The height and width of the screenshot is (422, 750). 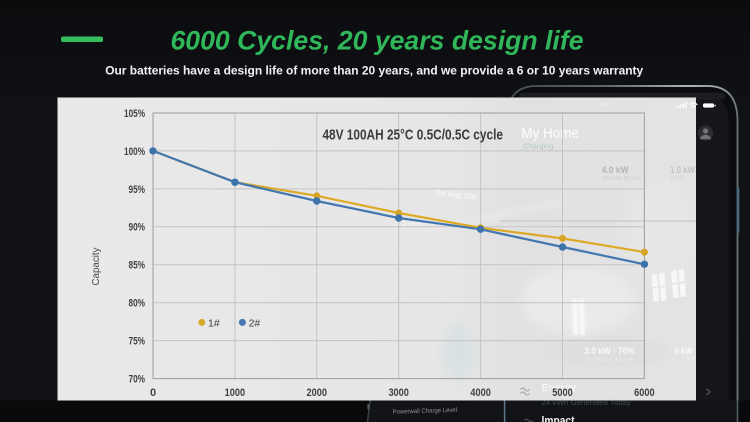 What do you see at coordinates (677, 178) in the screenshot?
I see `svg-text: HOME` at bounding box center [677, 178].